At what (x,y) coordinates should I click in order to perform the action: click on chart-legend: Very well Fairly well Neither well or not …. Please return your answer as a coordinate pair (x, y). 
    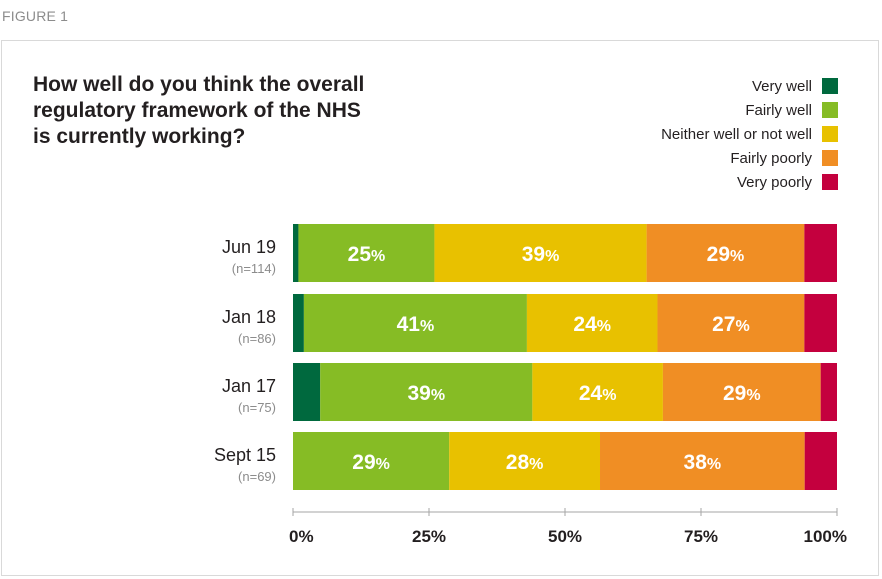
    Looking at the image, I should click on (749, 134).